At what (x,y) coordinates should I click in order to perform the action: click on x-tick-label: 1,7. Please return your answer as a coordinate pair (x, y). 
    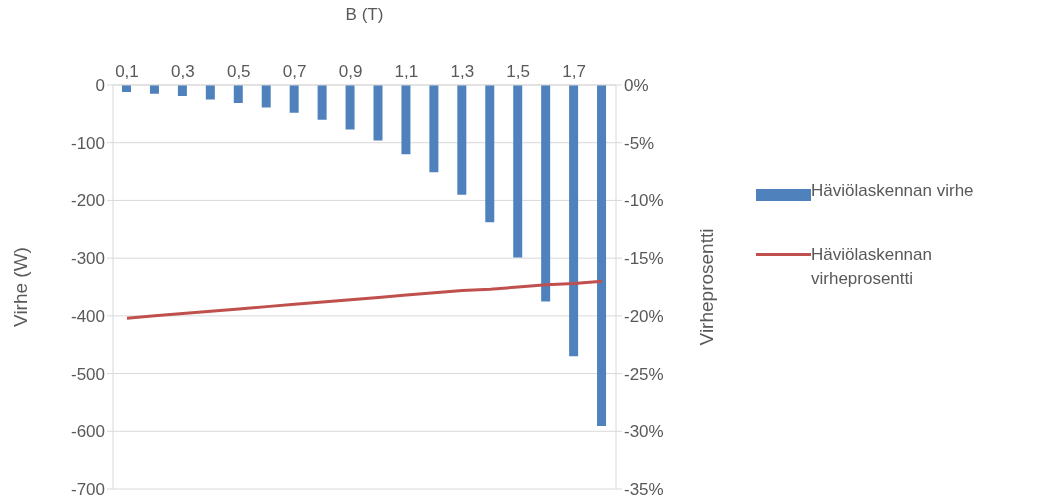
    Looking at the image, I should click on (574, 71).